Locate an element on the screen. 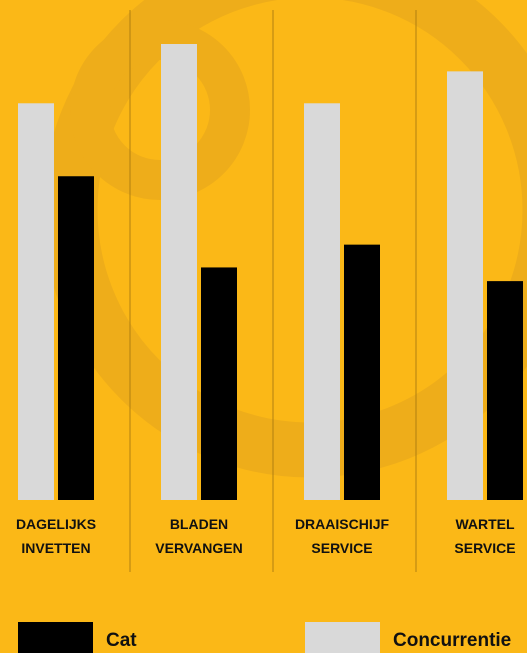 The width and height of the screenshot is (527, 653). legend-label: Concurrentie is located at coordinates (452, 640).